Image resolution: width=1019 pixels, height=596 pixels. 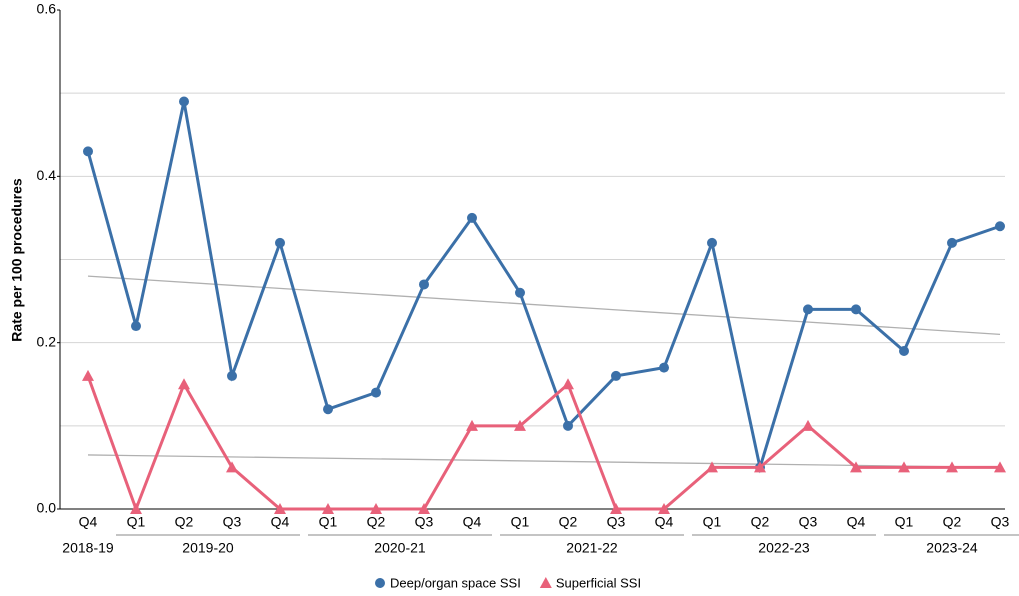 I want to click on legend-label: Deep/organ space SSI, so click(x=455, y=582).